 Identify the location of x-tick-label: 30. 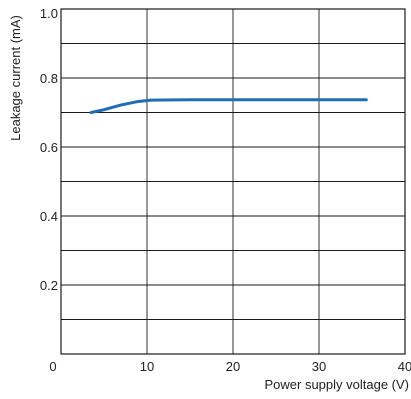
(319, 366).